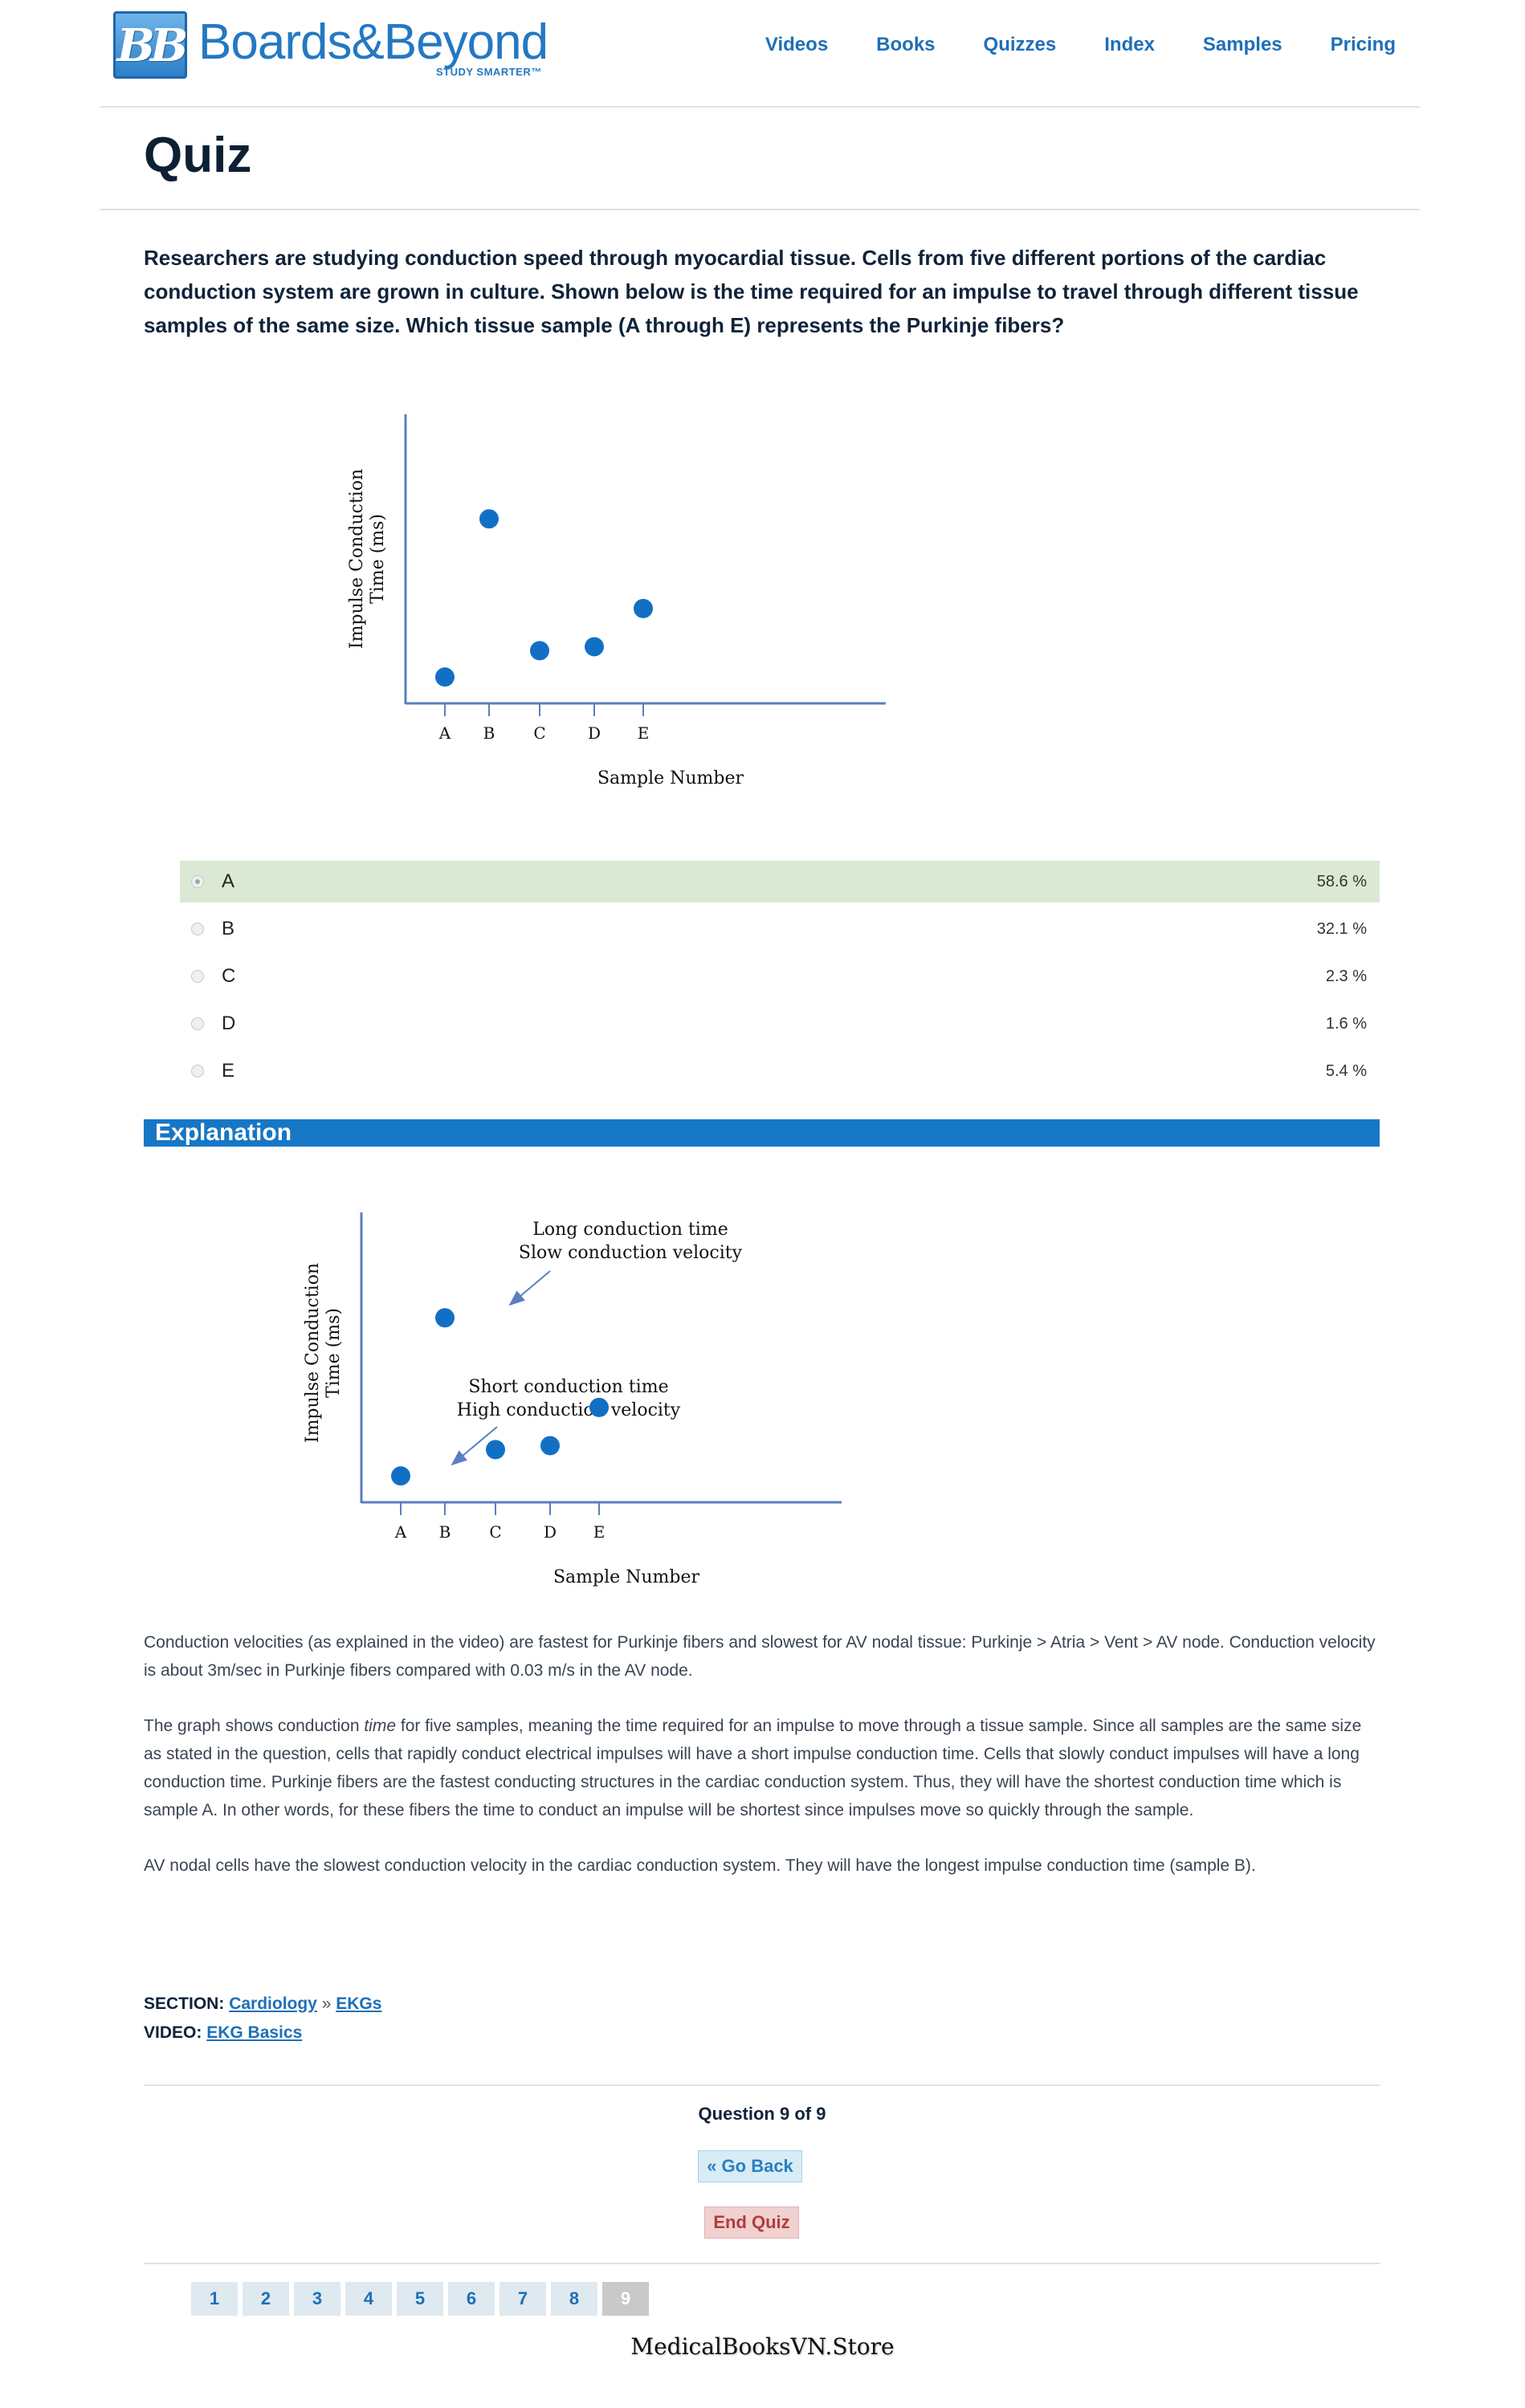 This screenshot has width=1525, height=2408. What do you see at coordinates (223, 1132) in the screenshot?
I see `explanation-heading: Explanation` at bounding box center [223, 1132].